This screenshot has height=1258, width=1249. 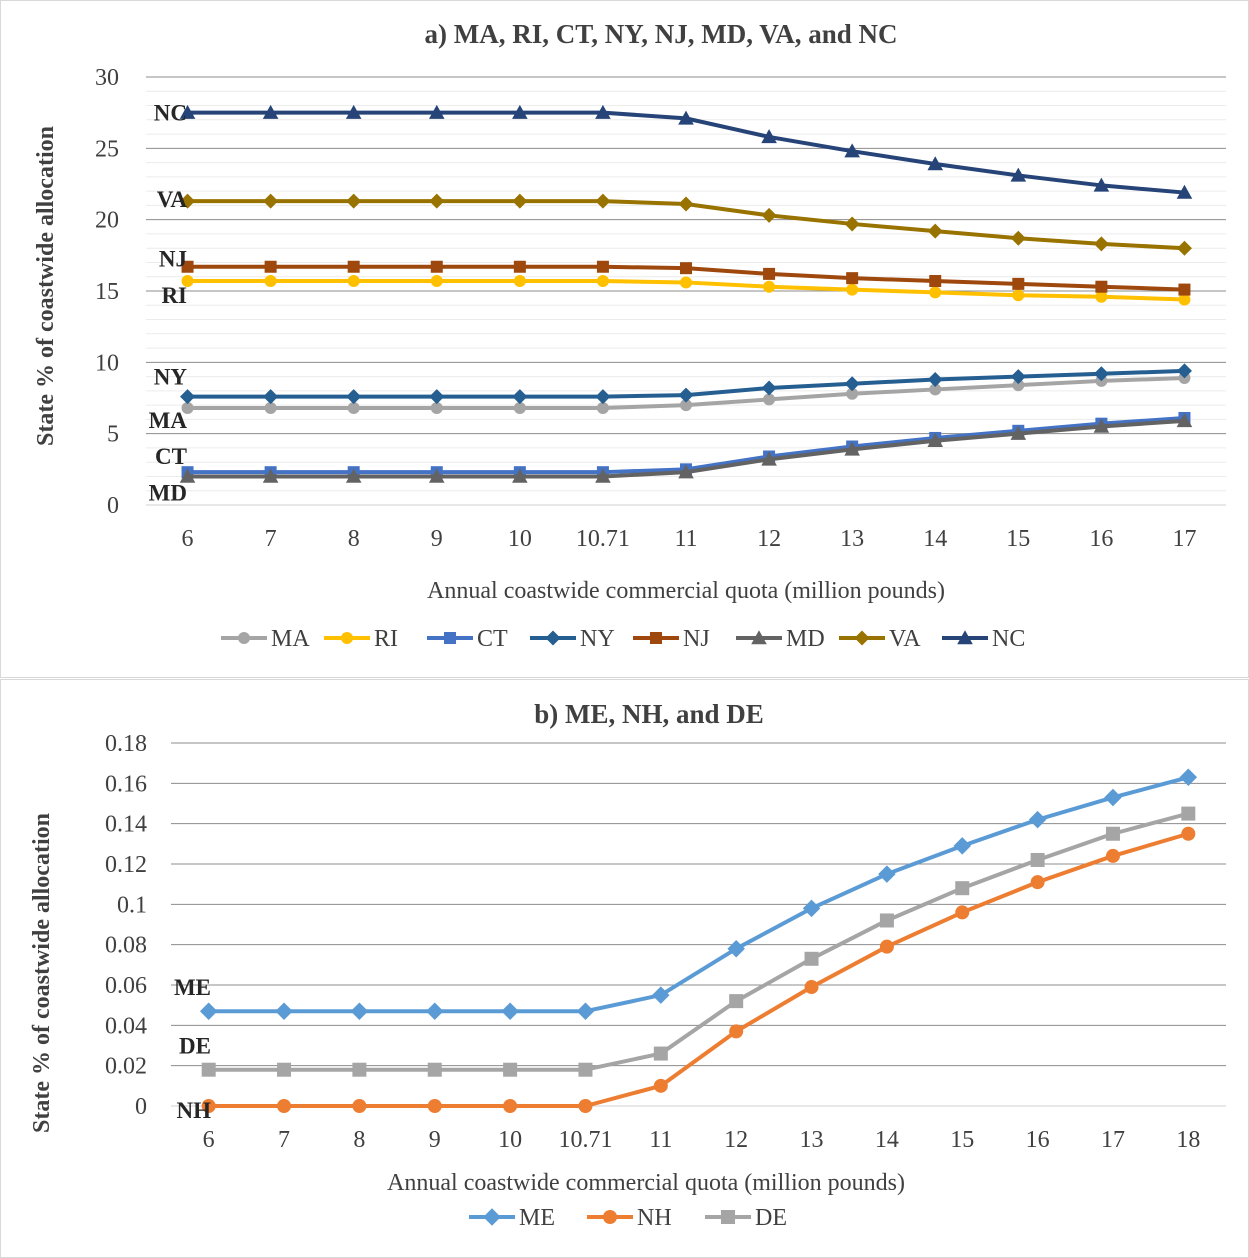 What do you see at coordinates (107, 149) in the screenshot?
I see `y-tick-label: 25` at bounding box center [107, 149].